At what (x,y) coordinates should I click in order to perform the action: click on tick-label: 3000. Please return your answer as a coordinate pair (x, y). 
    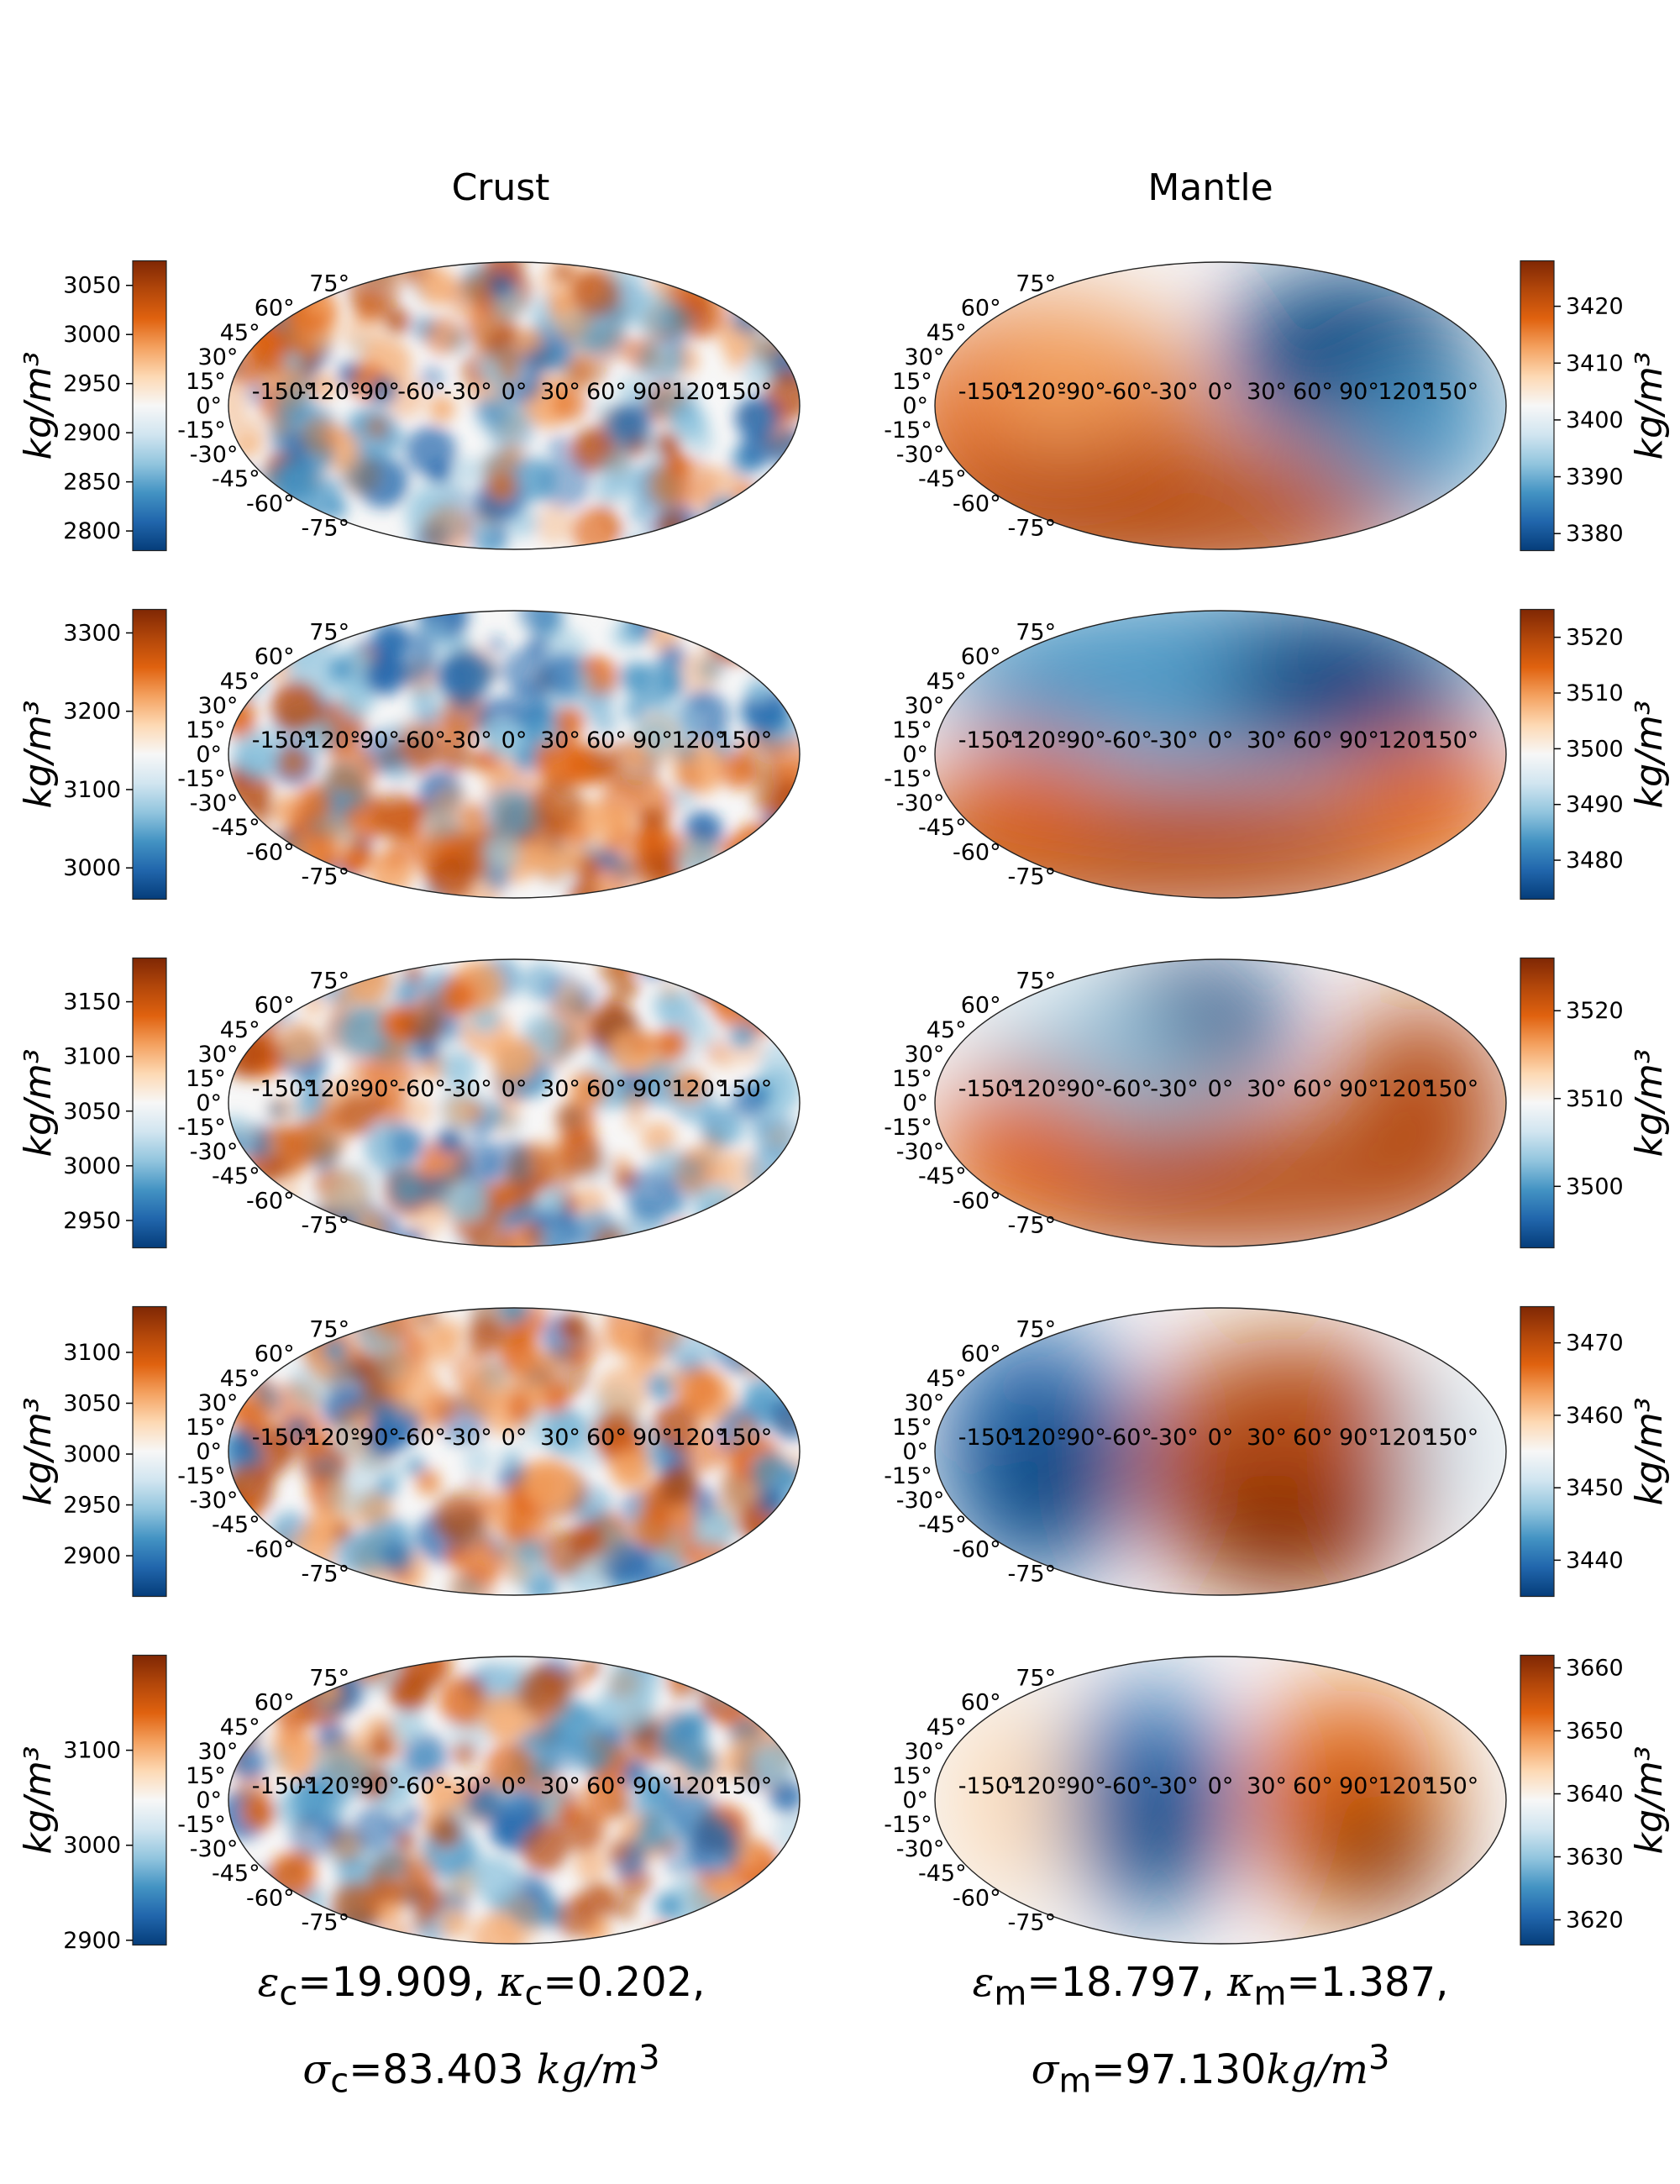
    Looking at the image, I should click on (92, 1846).